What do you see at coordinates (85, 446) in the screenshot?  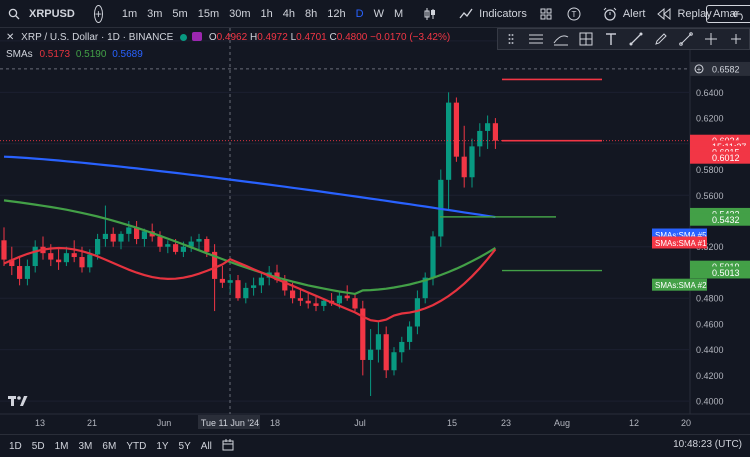 I see `range-3m: 3M` at bounding box center [85, 446].